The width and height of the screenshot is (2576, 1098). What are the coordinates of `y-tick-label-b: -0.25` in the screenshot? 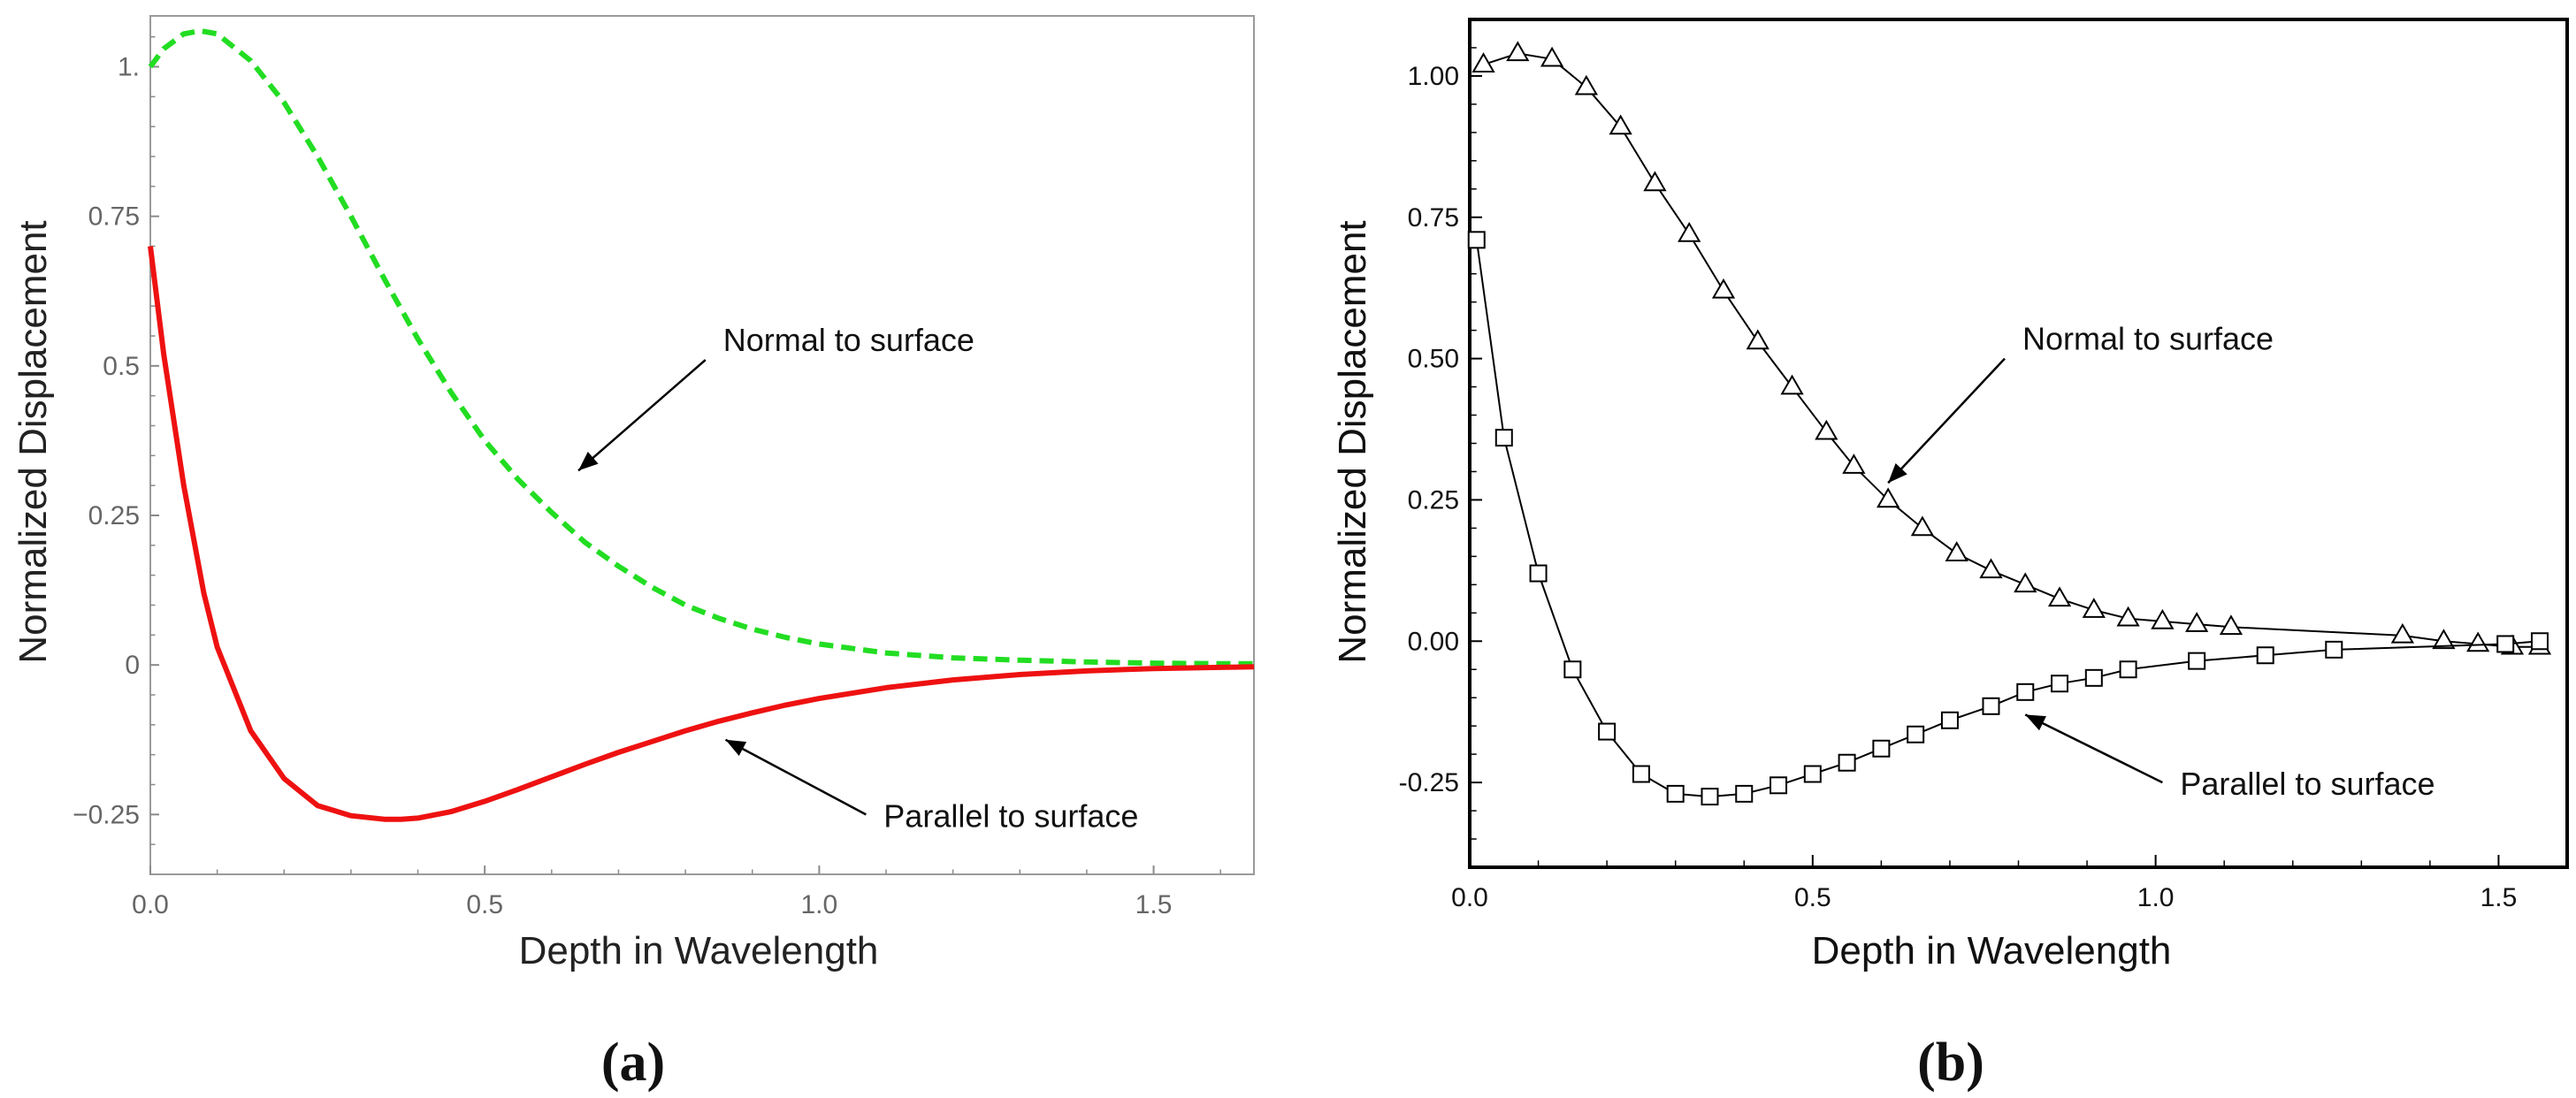 It's located at (1429, 782).